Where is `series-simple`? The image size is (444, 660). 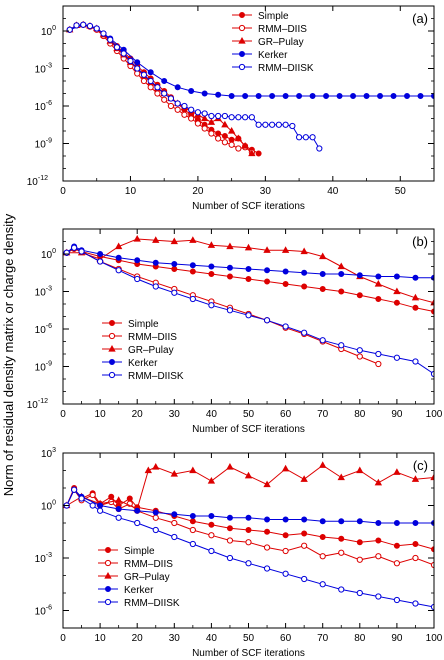 series-simple is located at coordinates (164, 89).